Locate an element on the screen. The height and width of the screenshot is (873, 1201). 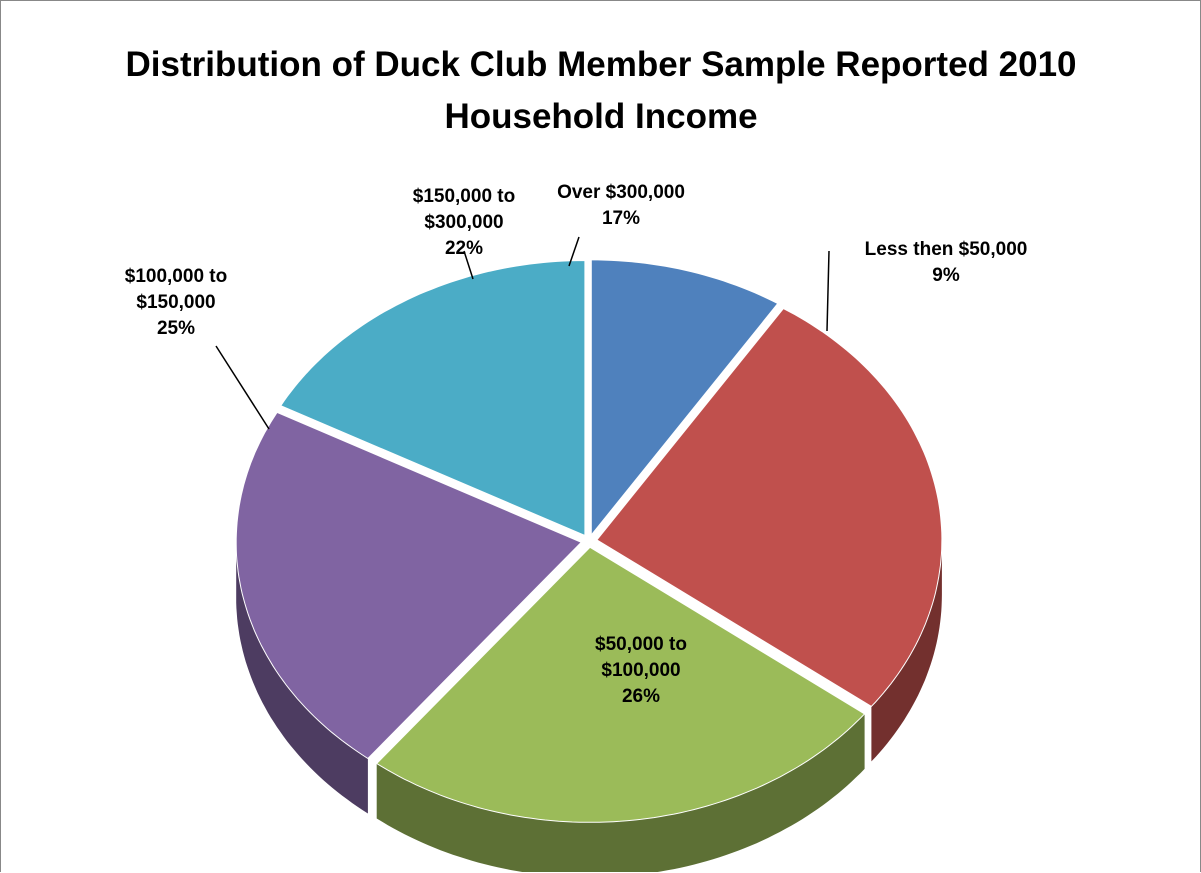
category-label: Over $300,000 is located at coordinates (621, 192).